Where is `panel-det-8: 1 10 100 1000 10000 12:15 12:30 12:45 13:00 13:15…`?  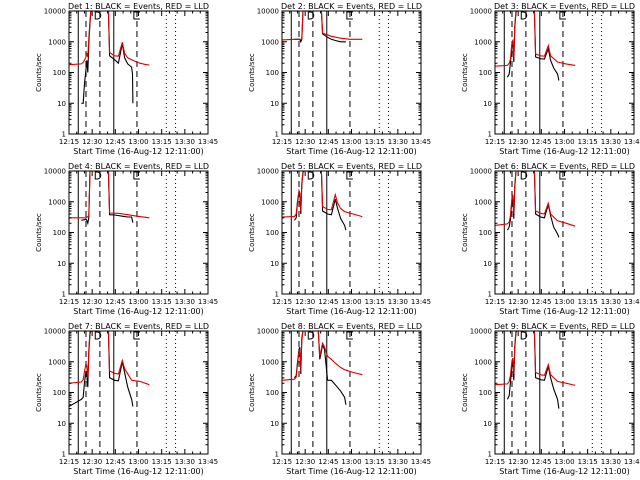 panel-det-8: 1 10 100 1000 10000 12:15 12:30 12:45 13:00 13:15… is located at coordinates (339, 399).